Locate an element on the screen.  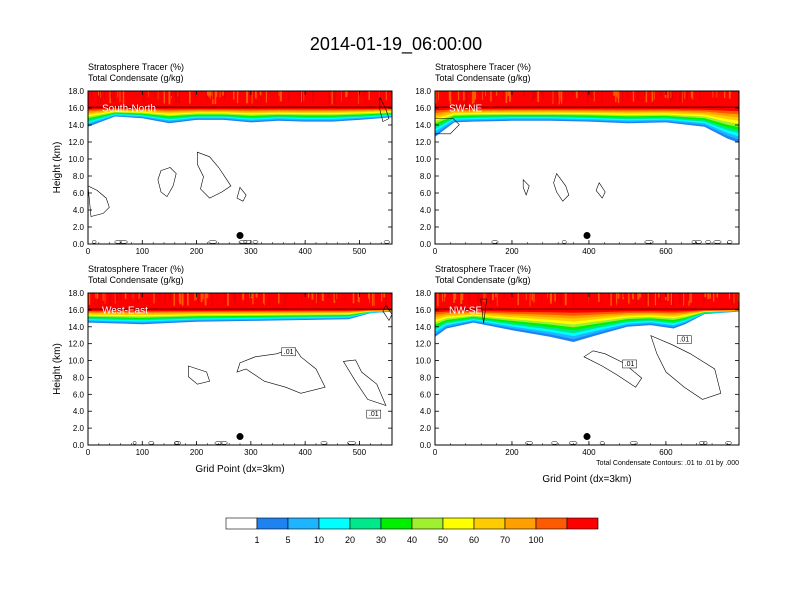
y-tick-label: 2.0 is located at coordinates (426, 227).